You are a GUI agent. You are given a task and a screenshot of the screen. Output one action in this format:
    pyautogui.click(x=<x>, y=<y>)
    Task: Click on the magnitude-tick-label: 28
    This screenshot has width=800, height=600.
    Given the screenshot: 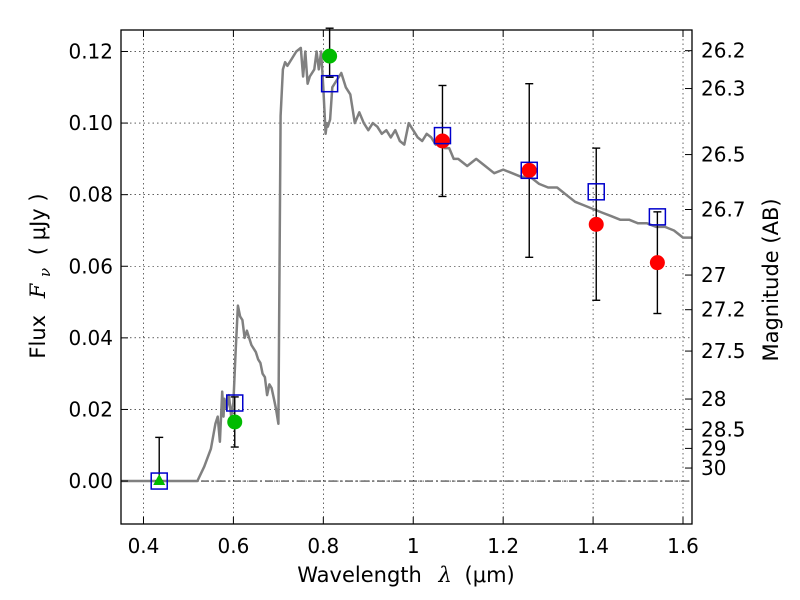 What is the action you would take?
    pyautogui.click(x=713, y=399)
    